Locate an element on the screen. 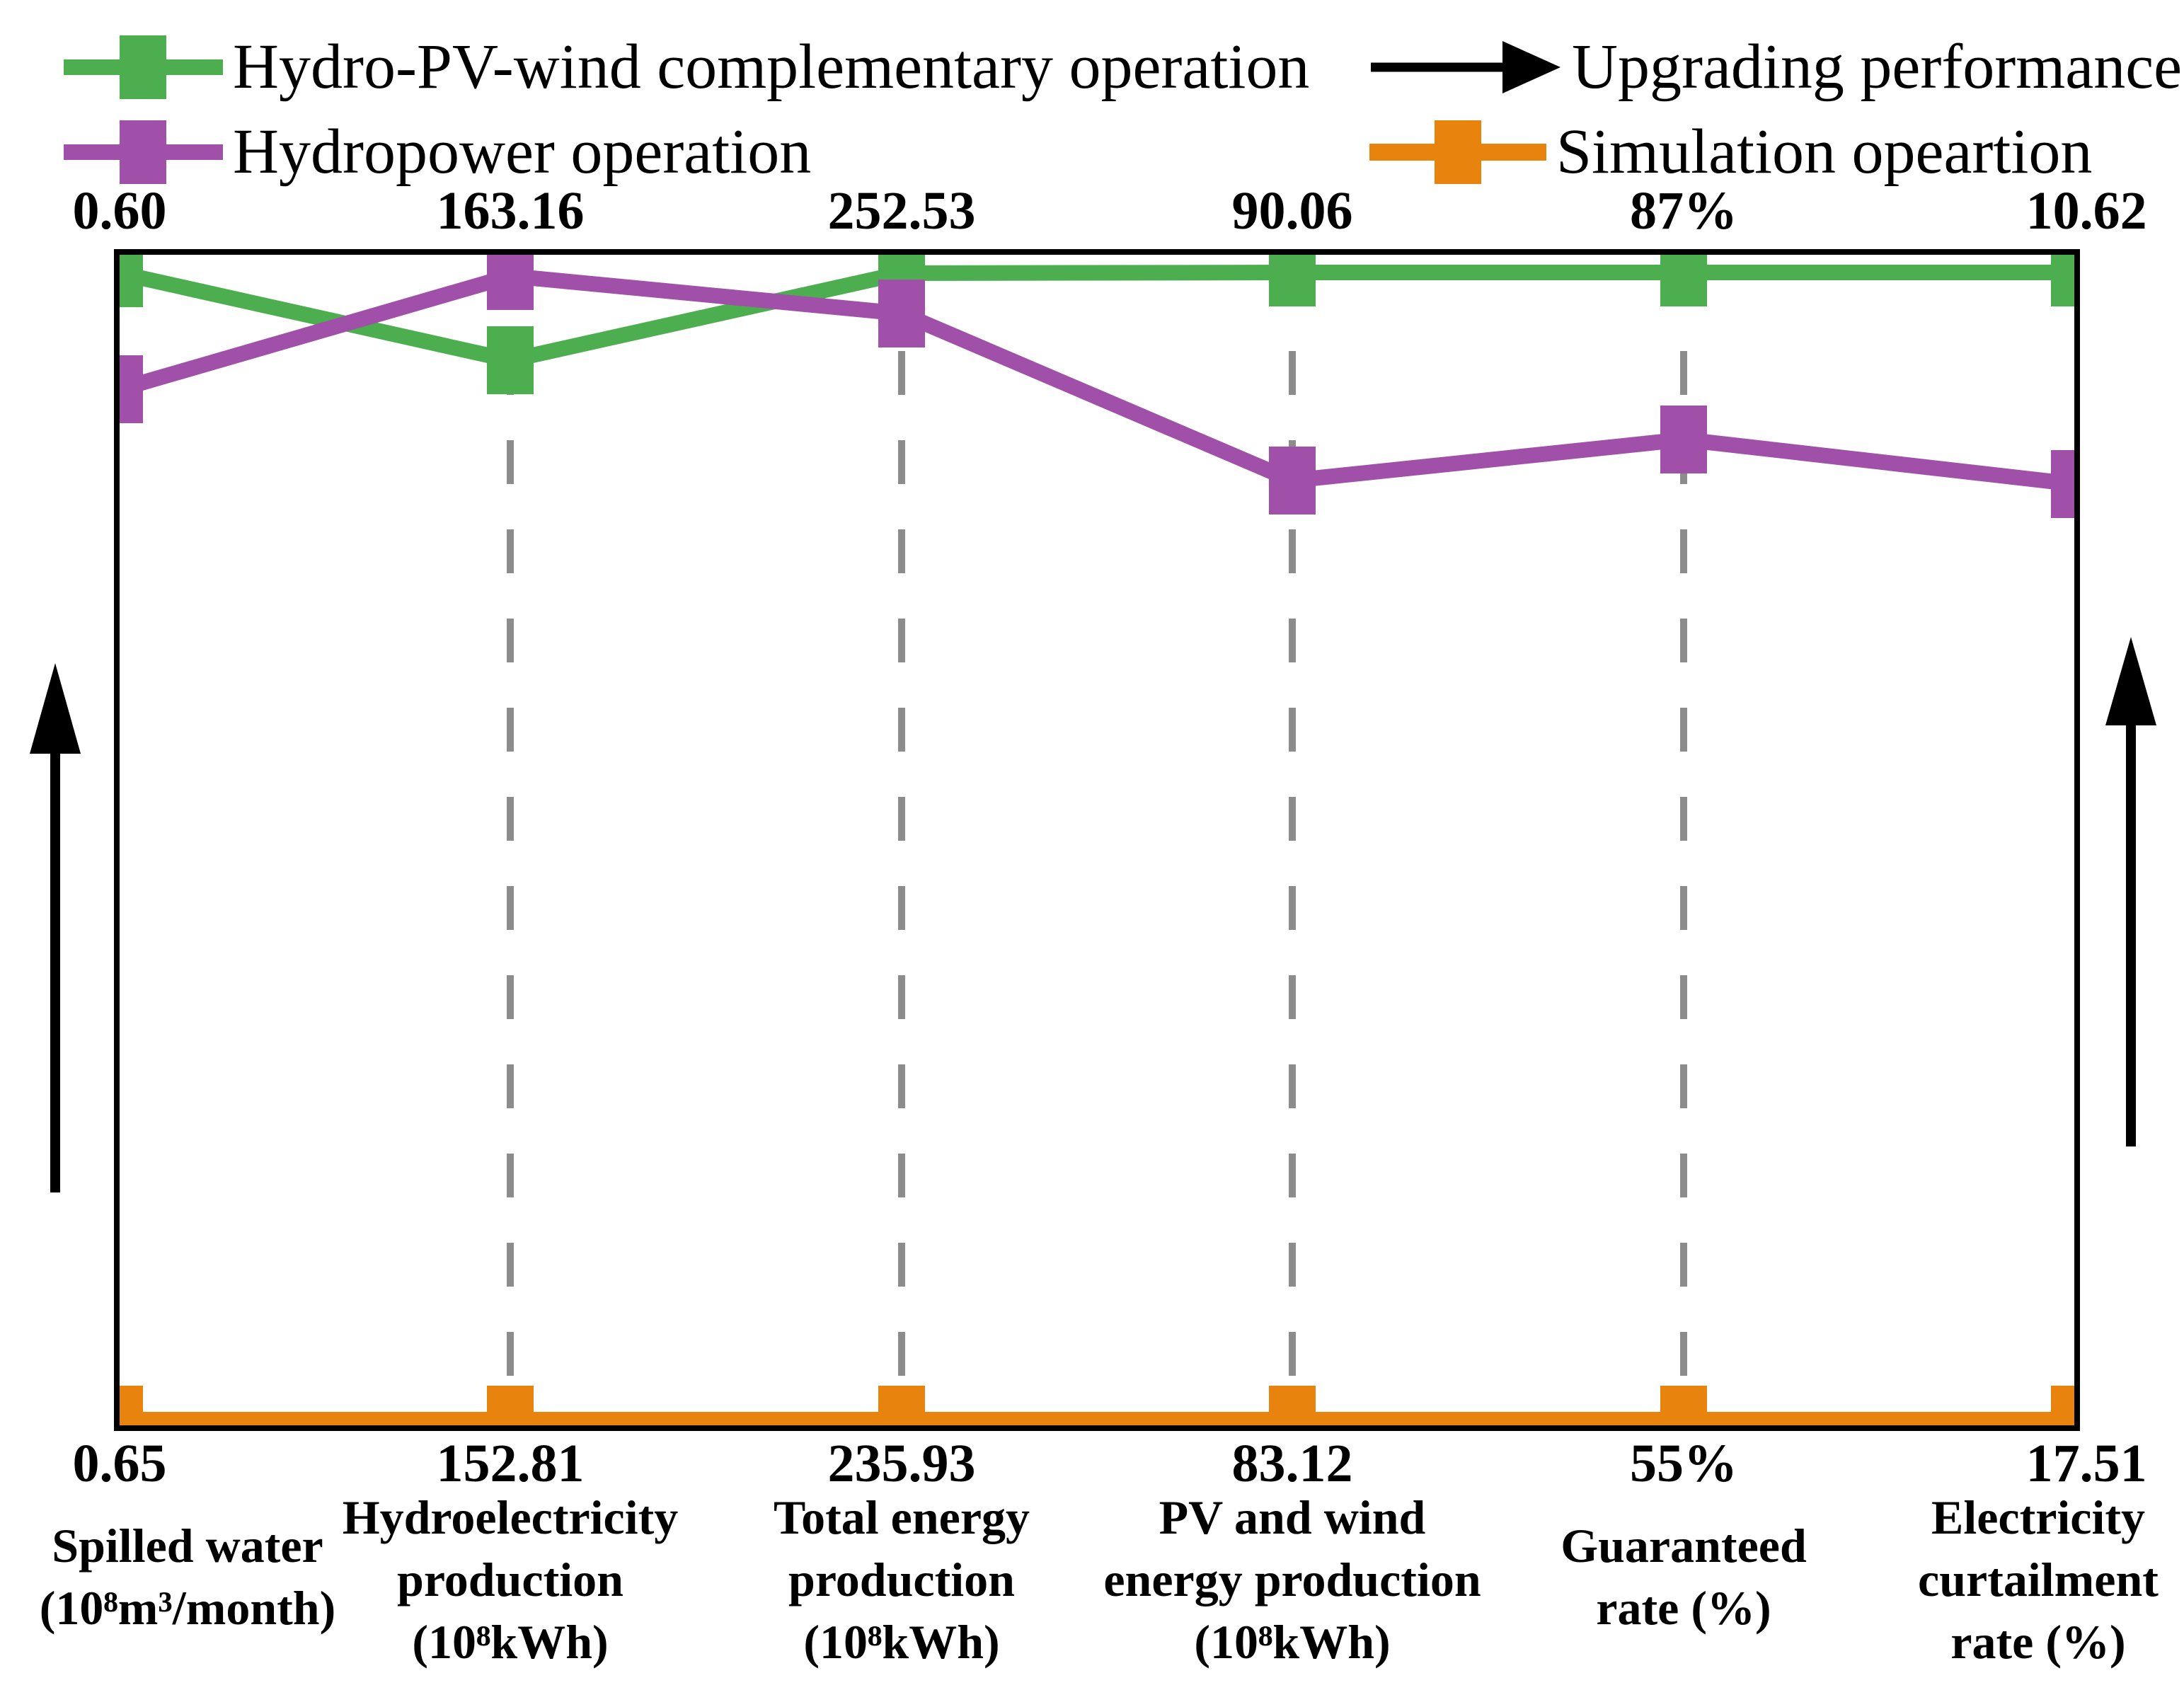 The image size is (2184, 1690). axis-title-line: Hydroelectricity is located at coordinates (510, 1517).